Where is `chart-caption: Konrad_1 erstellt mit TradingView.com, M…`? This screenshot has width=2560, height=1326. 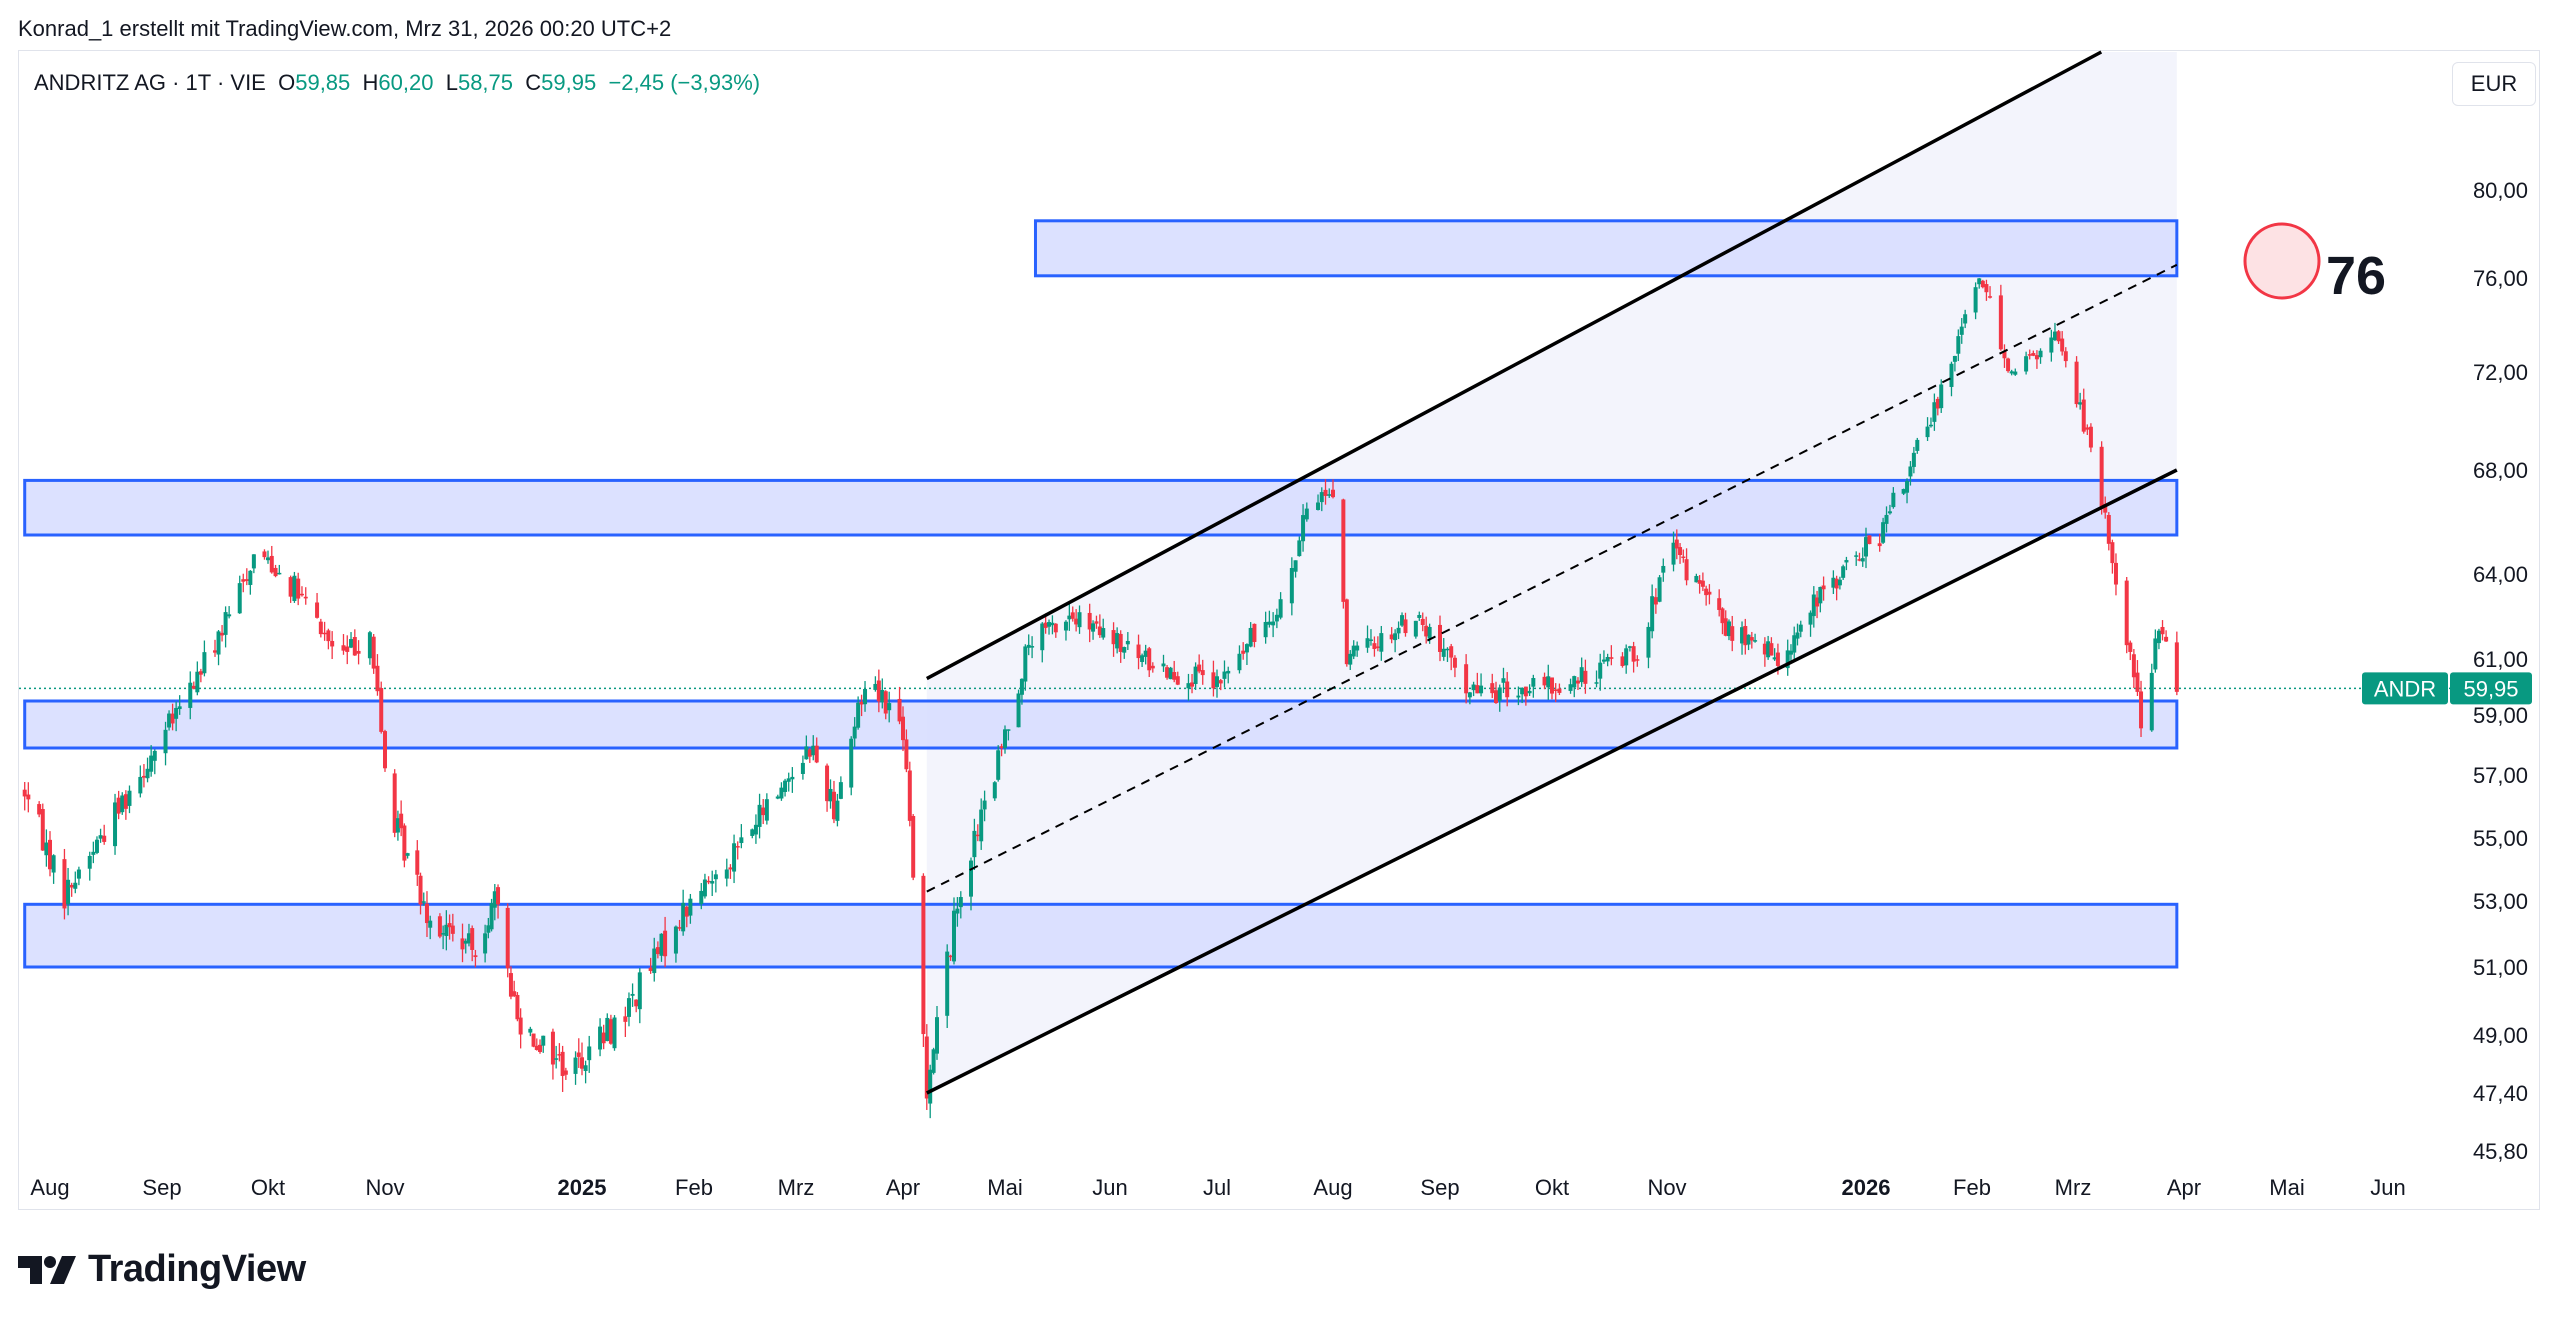 chart-caption: Konrad_1 erstellt mit TradingView.com, M… is located at coordinates (345, 28).